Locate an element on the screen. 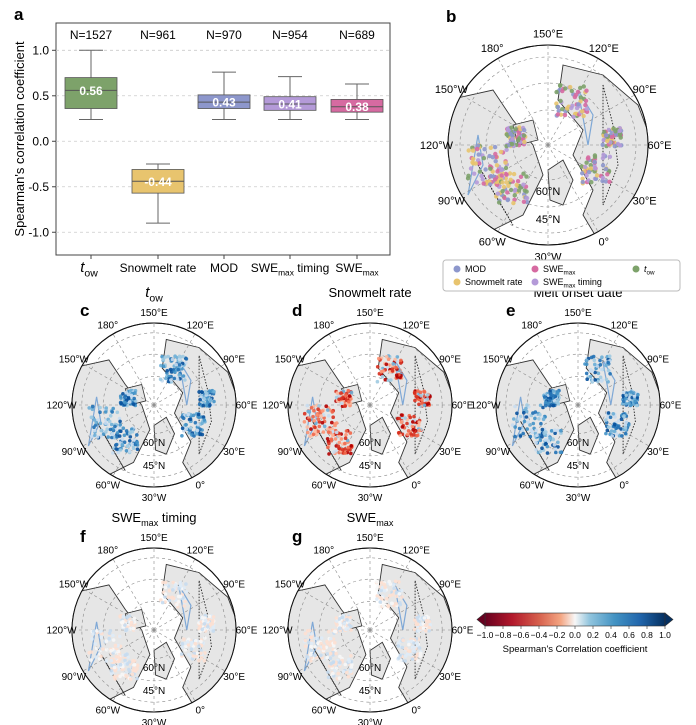 The image size is (696, 725). river is located at coordinates (185, 382).